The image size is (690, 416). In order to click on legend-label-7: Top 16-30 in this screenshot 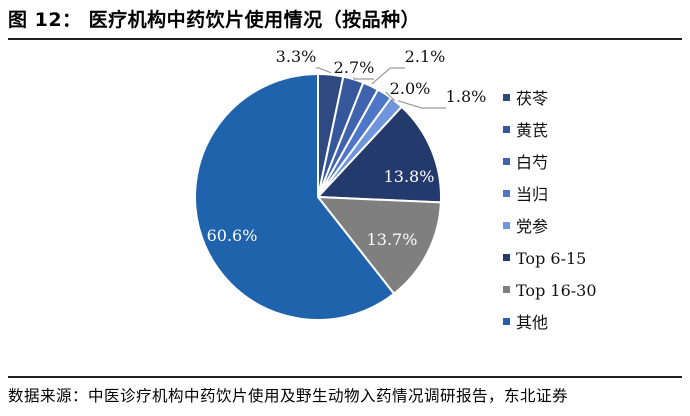, I will do `click(556, 290)`.